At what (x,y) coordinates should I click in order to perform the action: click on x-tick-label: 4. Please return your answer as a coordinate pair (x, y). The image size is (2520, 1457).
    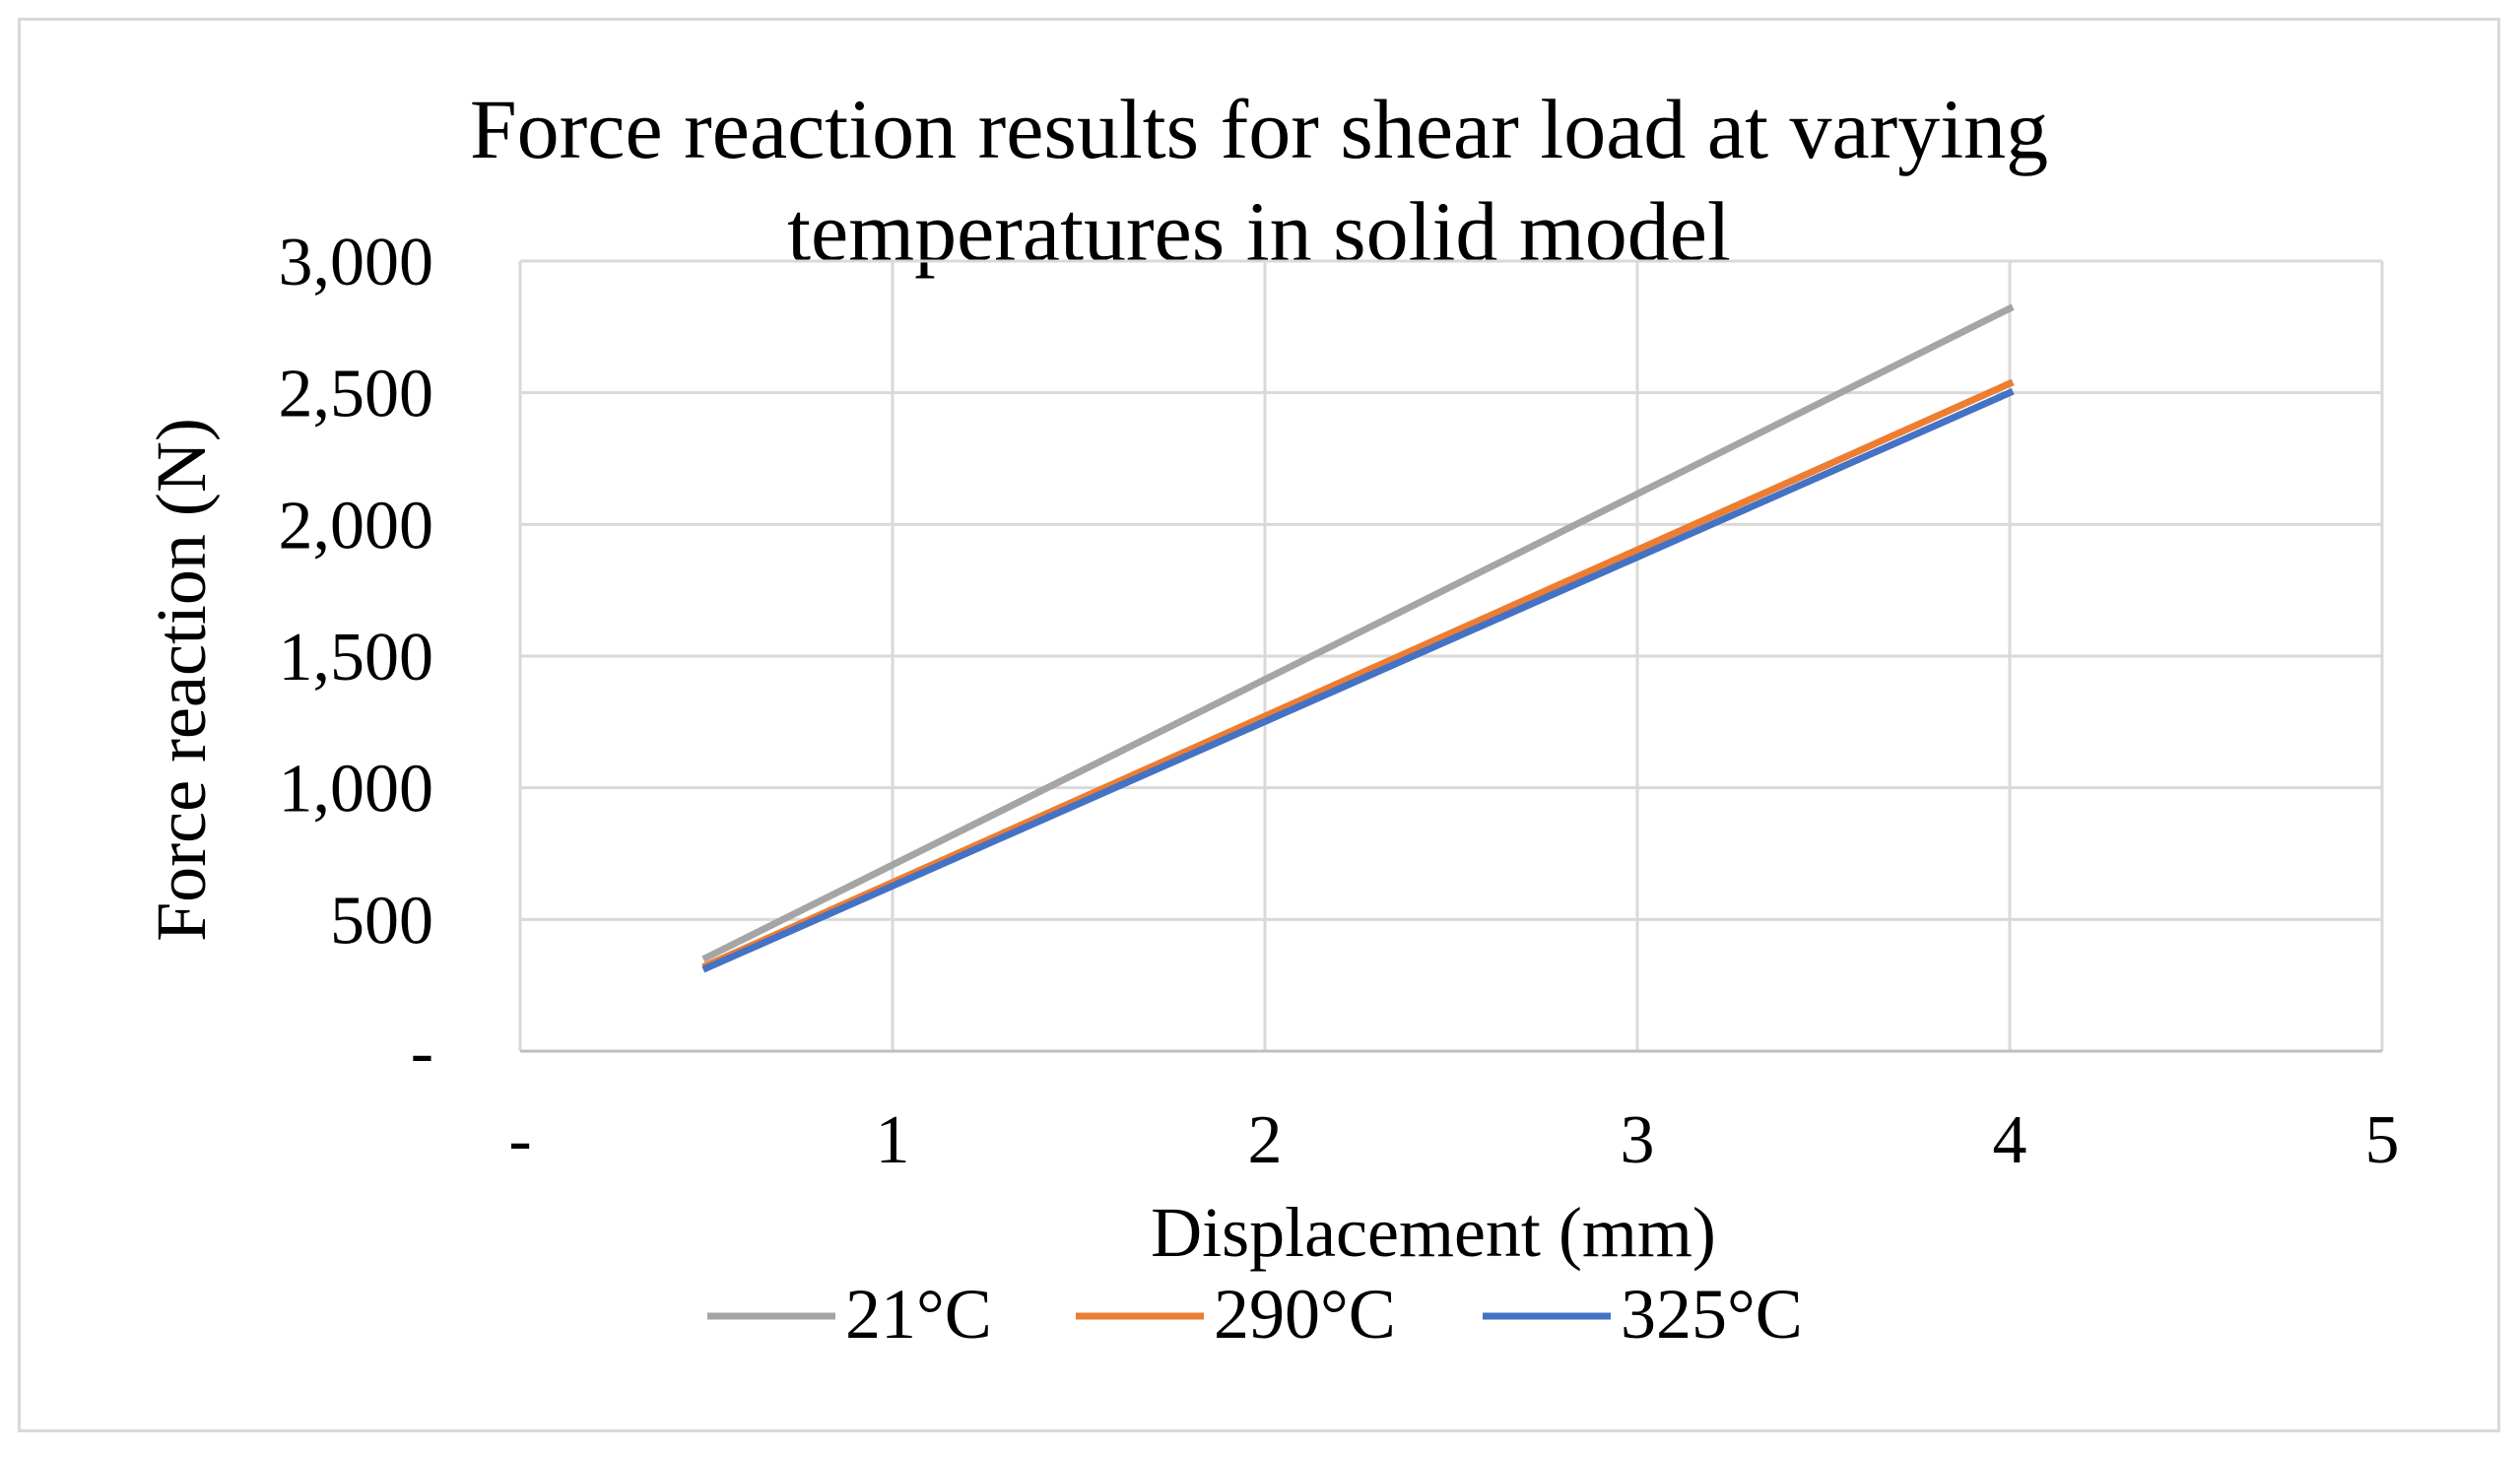
    Looking at the image, I should click on (2010, 1140).